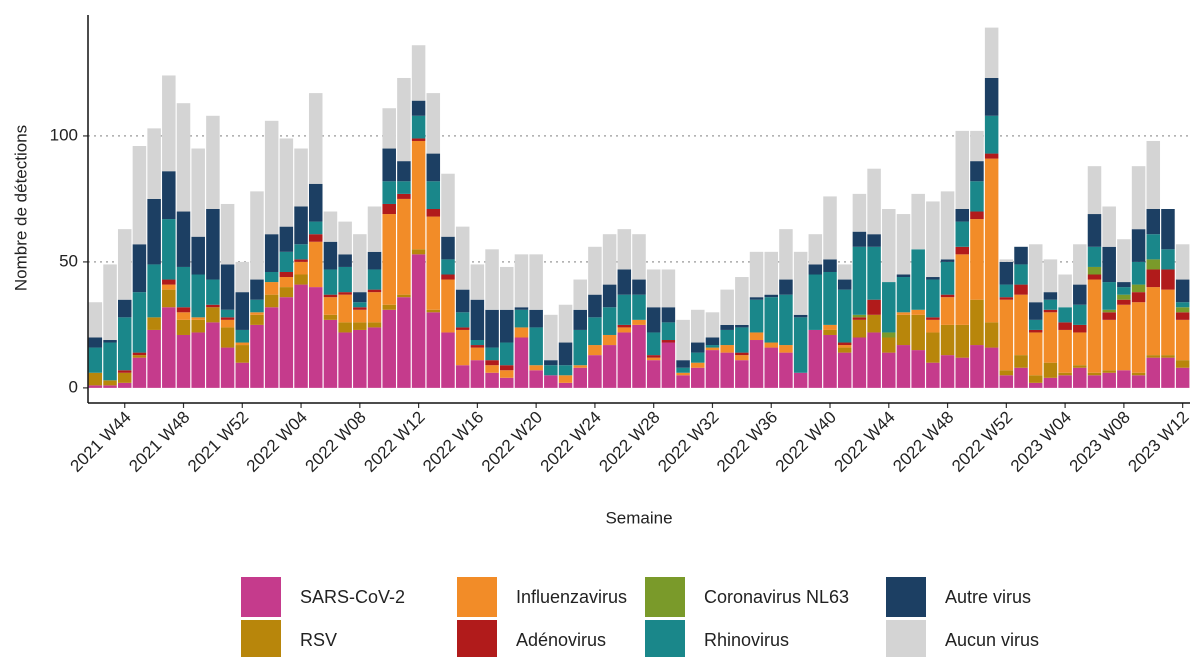  What do you see at coordinates (992, 640) in the screenshot?
I see `legend-label: Aucun virus` at bounding box center [992, 640].